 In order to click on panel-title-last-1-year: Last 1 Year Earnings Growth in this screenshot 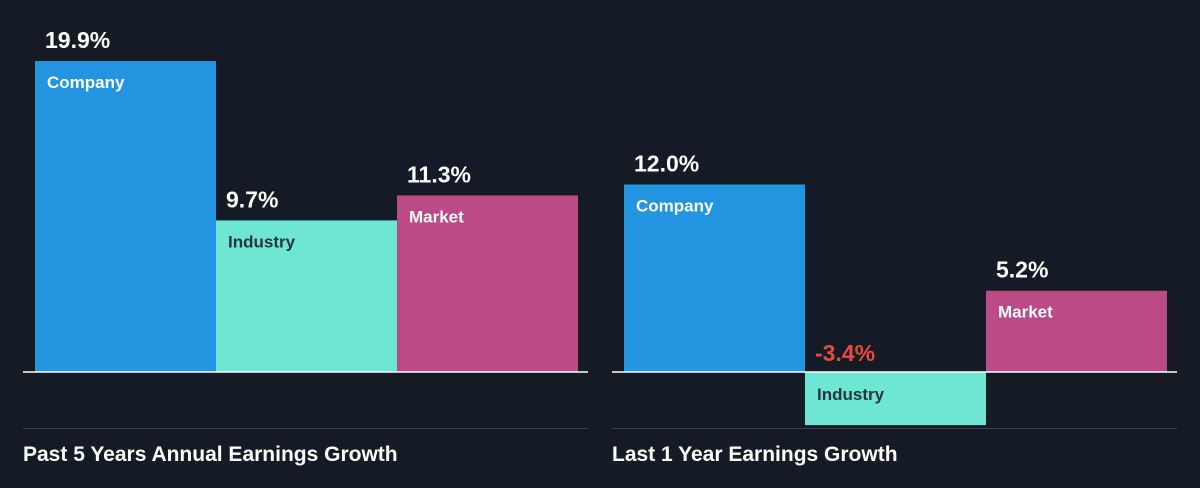, I will do `click(755, 454)`.